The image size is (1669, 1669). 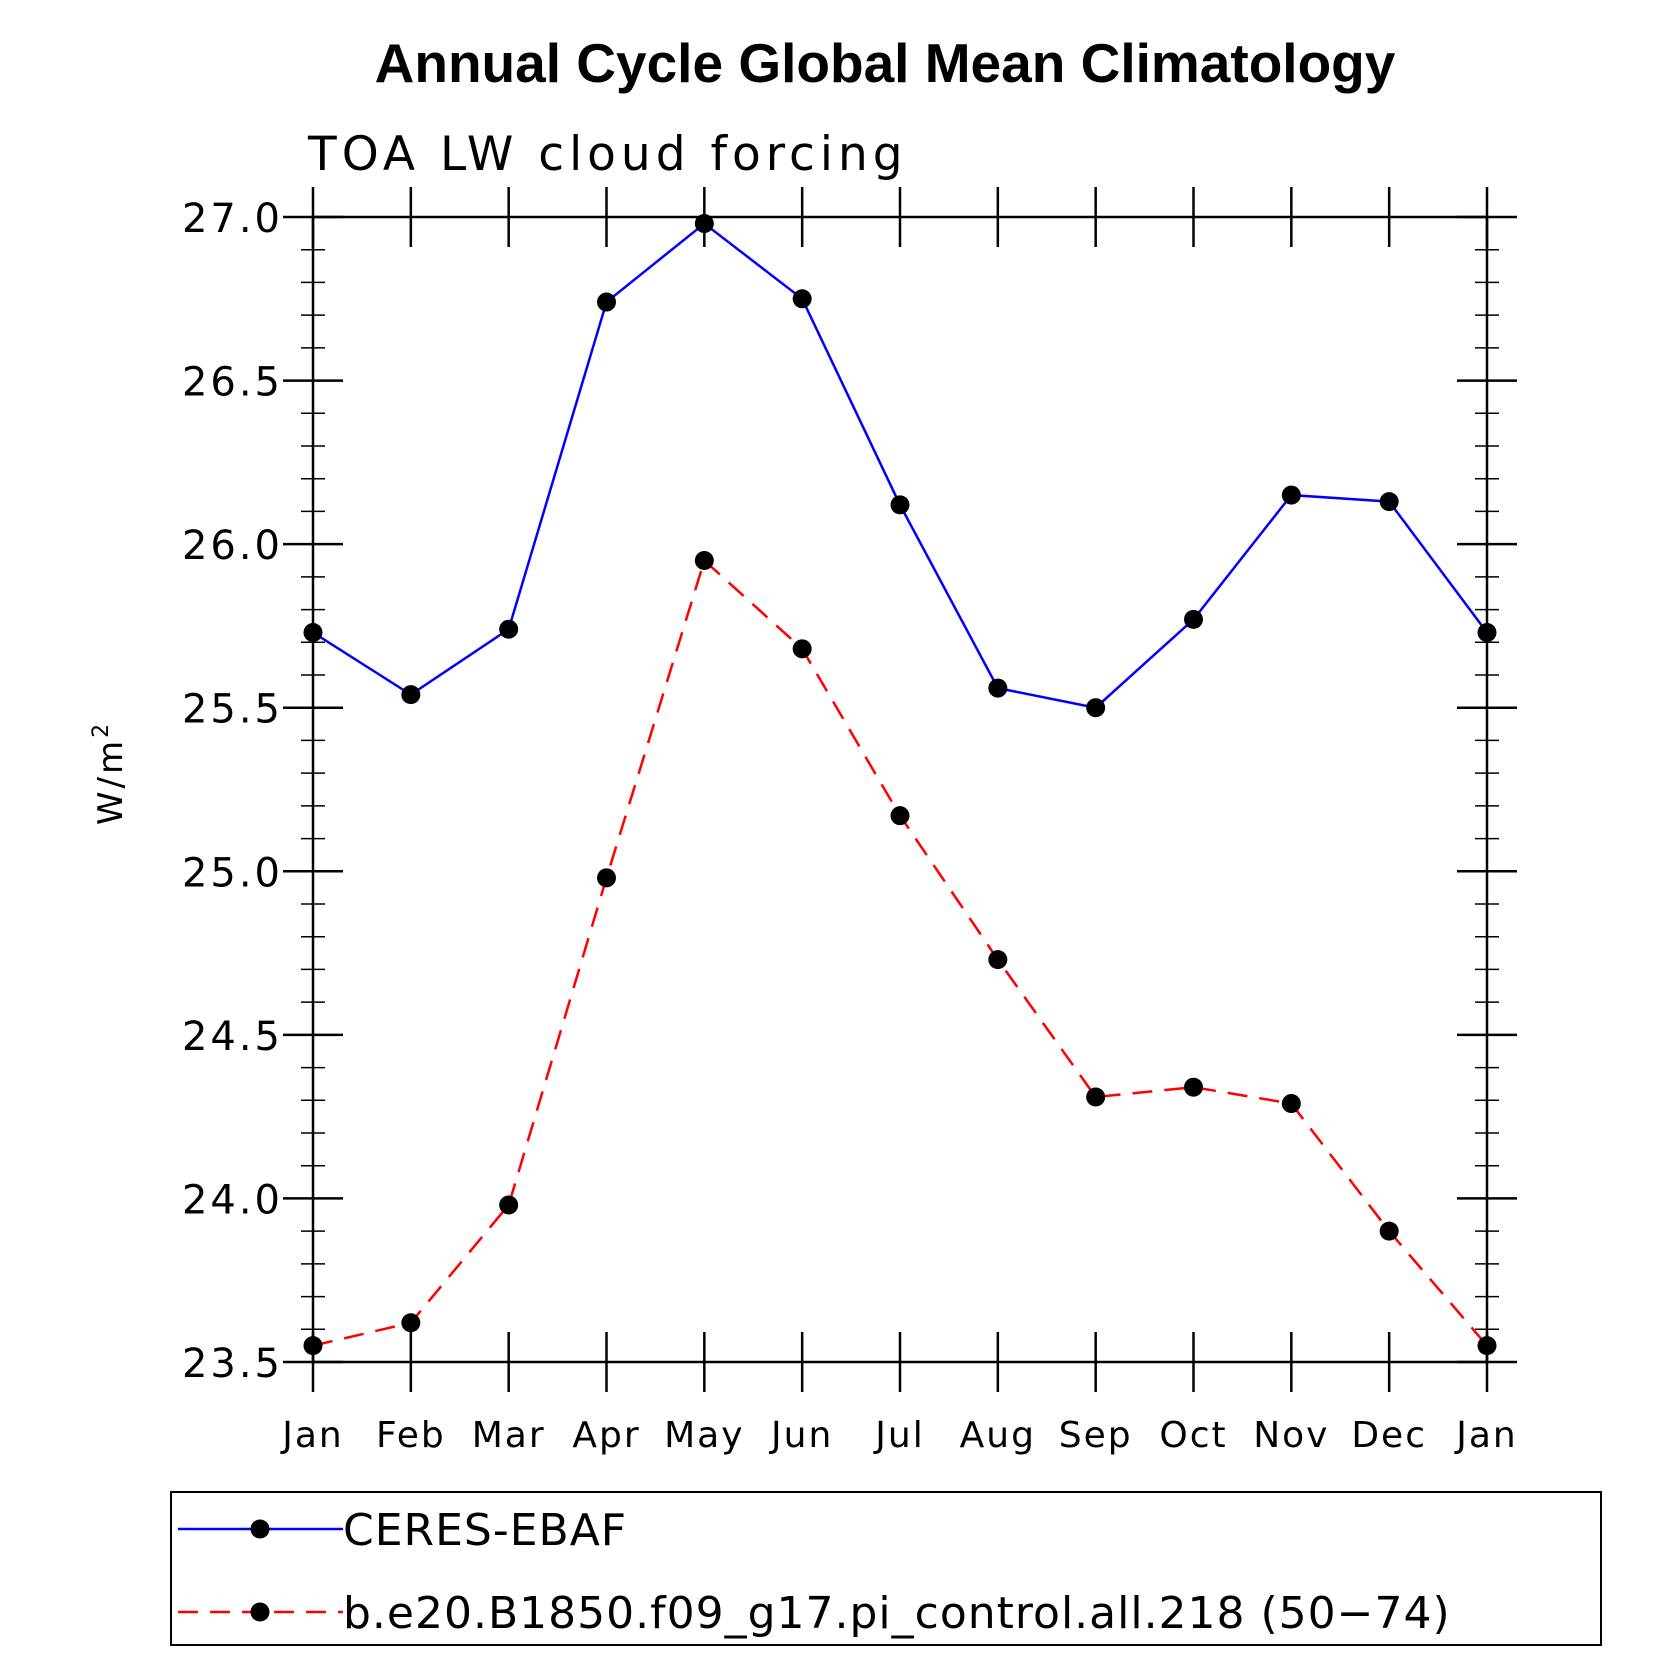 I want to click on chart-subtitle: TOA LW cloud forcing, so click(x=607, y=154).